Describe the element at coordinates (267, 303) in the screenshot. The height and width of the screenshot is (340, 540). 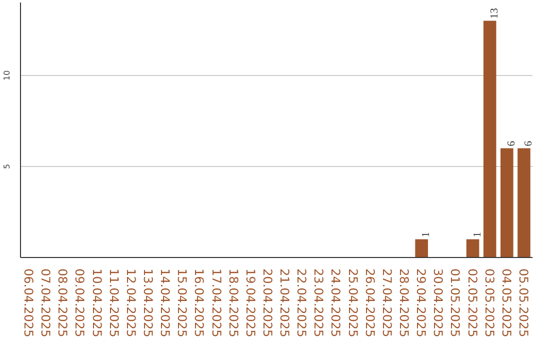
I see `x-tick-label: 20.04.2025` at that location.